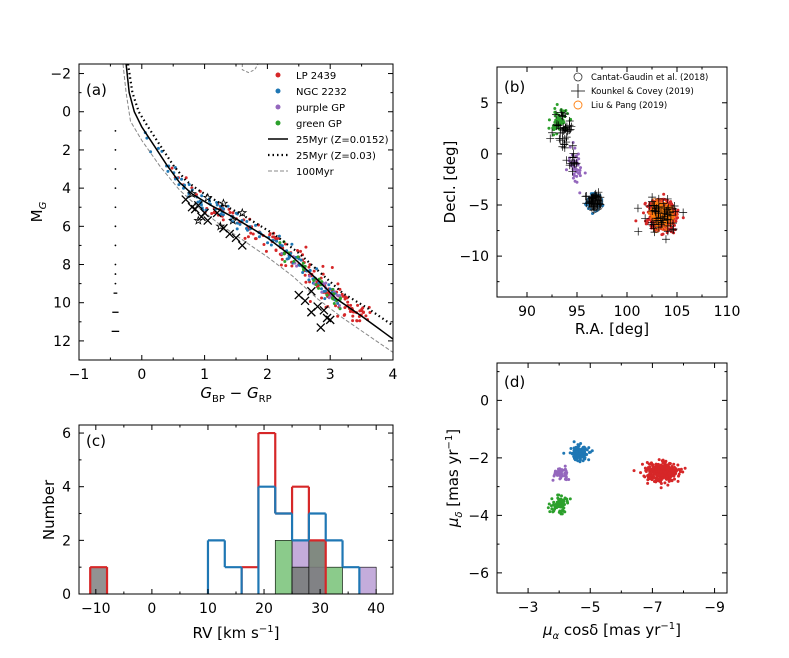  What do you see at coordinates (66, 541) in the screenshot?
I see `panel-c-ytick-label: 2` at bounding box center [66, 541].